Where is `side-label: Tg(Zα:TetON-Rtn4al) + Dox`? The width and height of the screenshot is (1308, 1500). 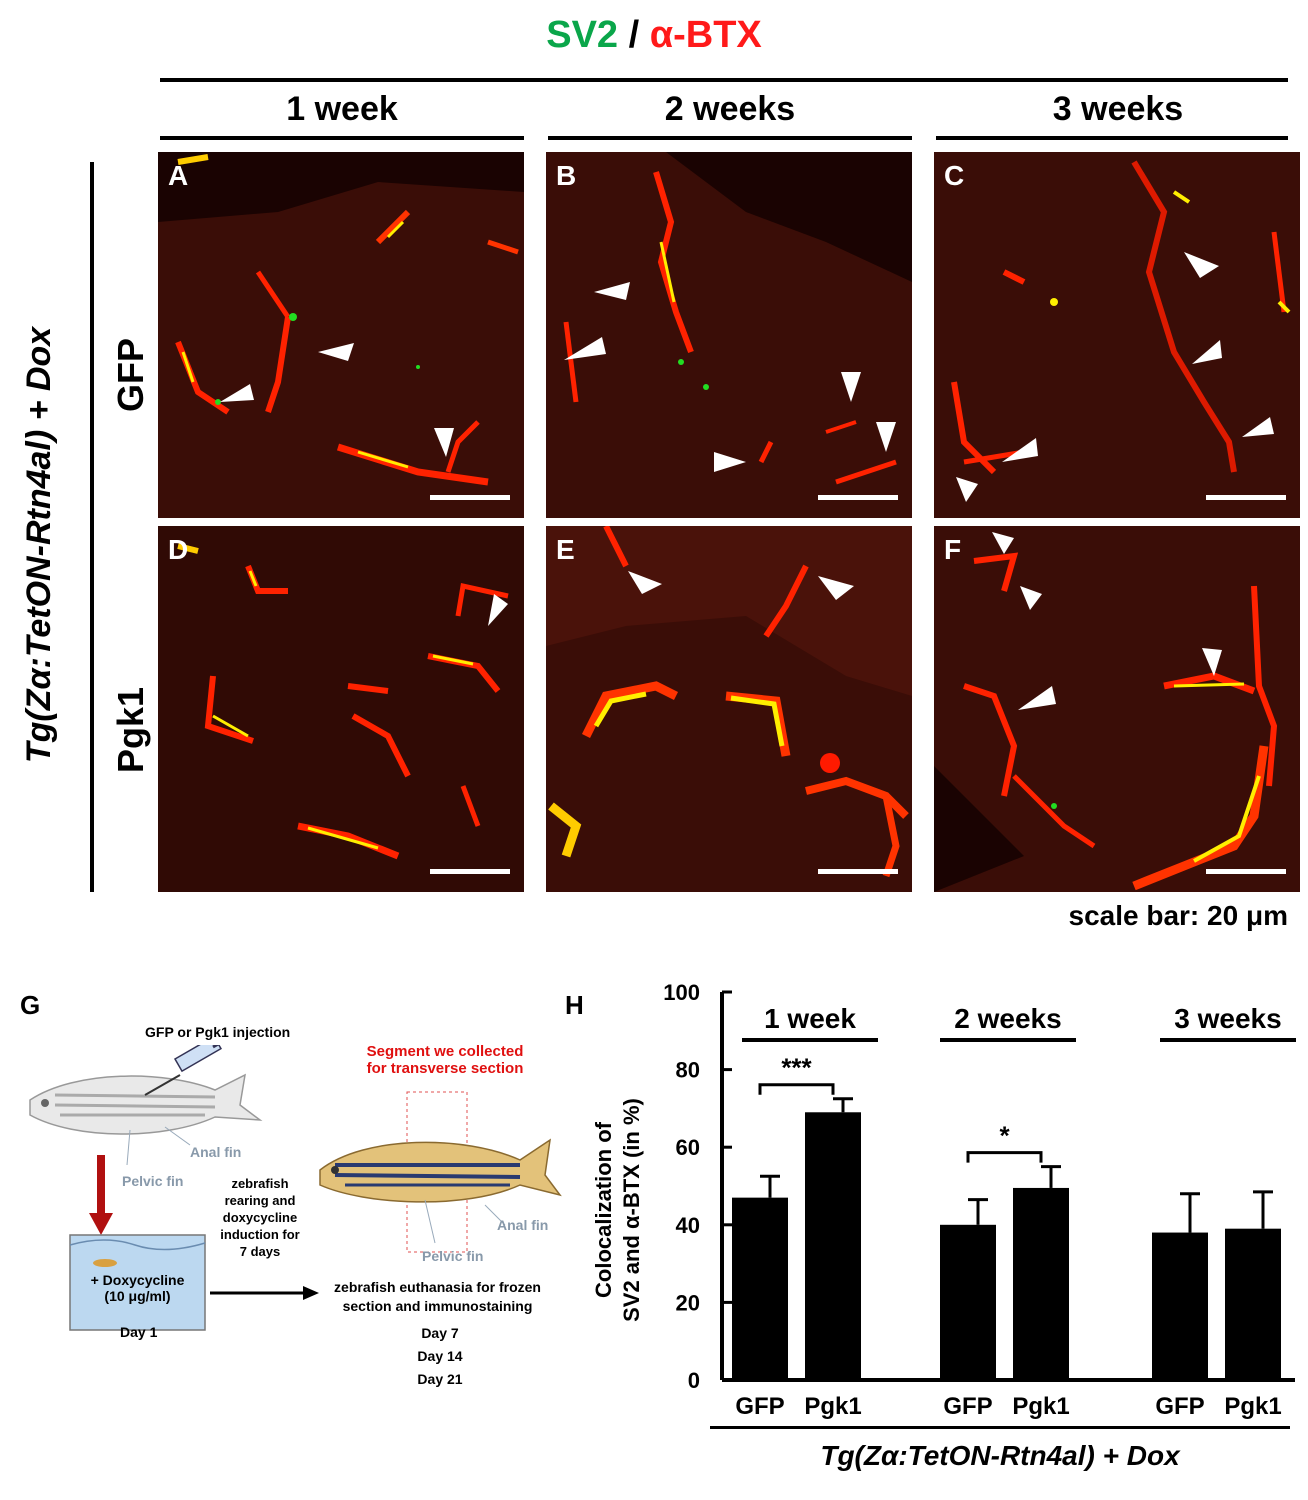
side-label: Tg(Zα:TetON-Rtn4al) + Dox is located at coordinates (39, 545).